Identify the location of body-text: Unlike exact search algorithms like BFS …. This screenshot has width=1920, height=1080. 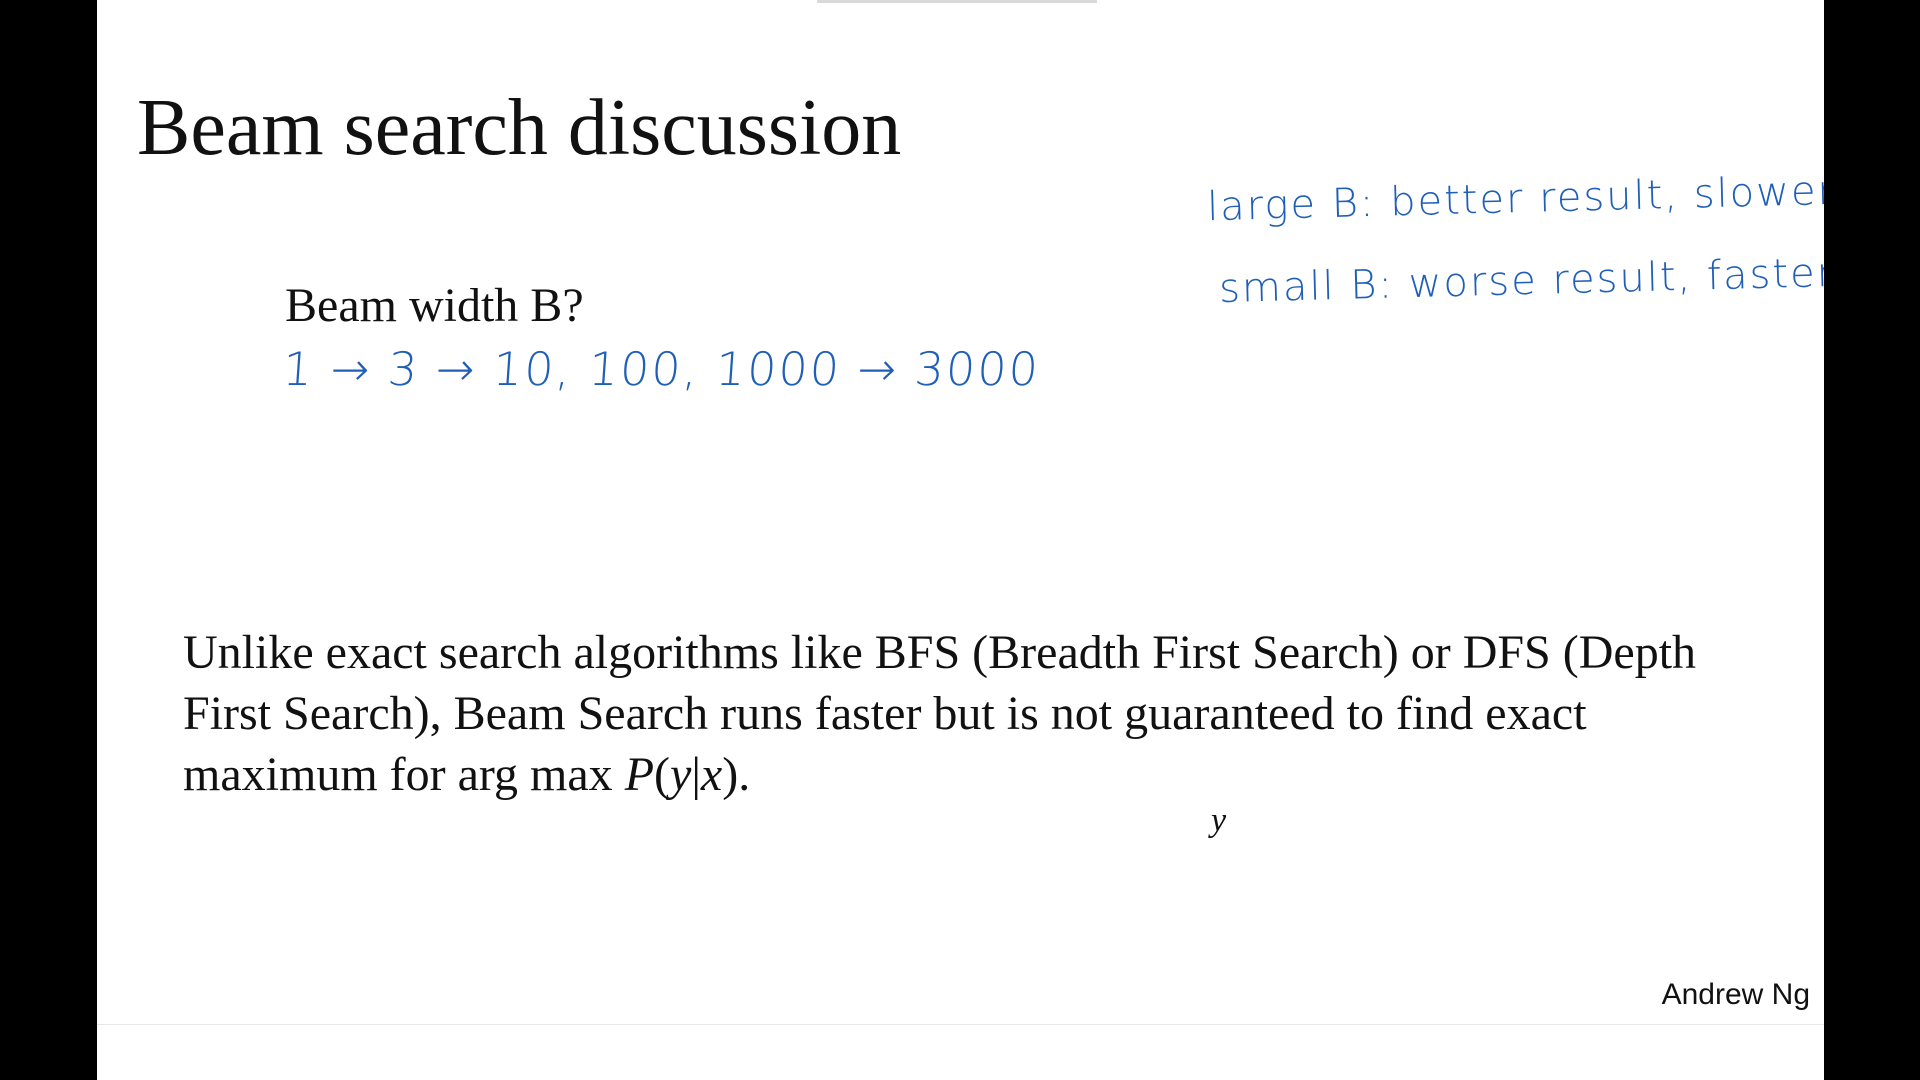
(940, 713).